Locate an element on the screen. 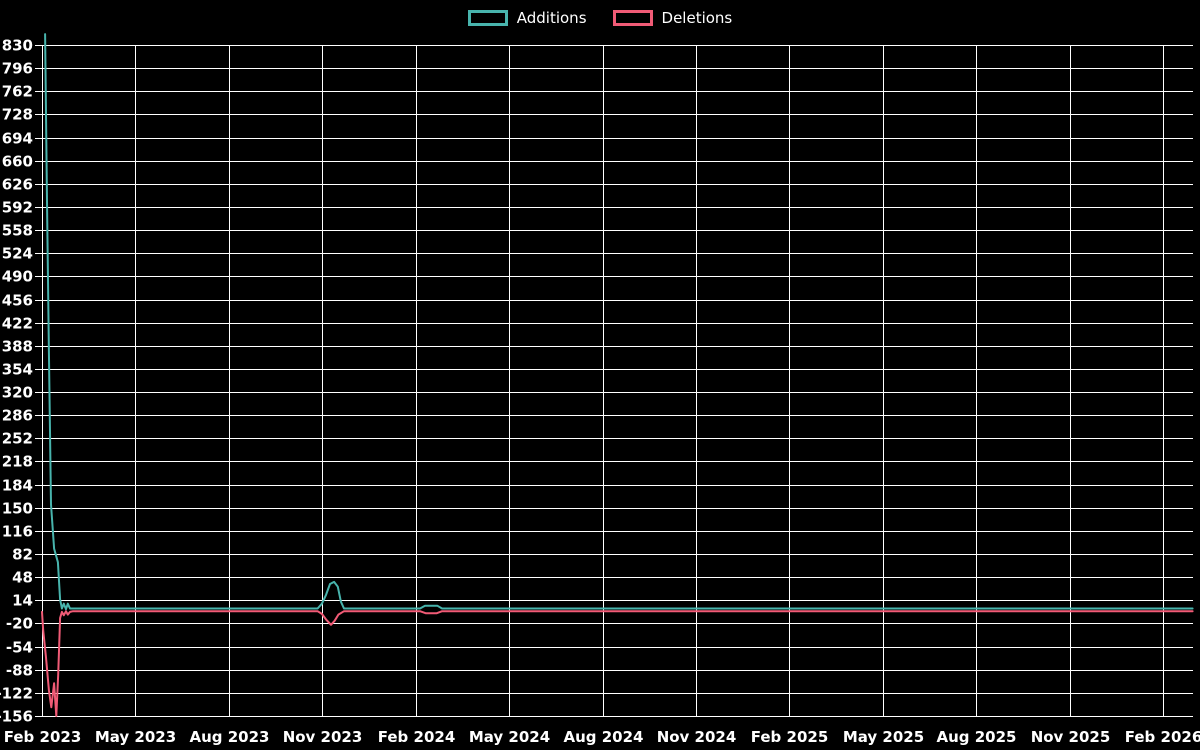 This screenshot has width=1200, height=750. y-tick-label: 150 is located at coordinates (17, 509).